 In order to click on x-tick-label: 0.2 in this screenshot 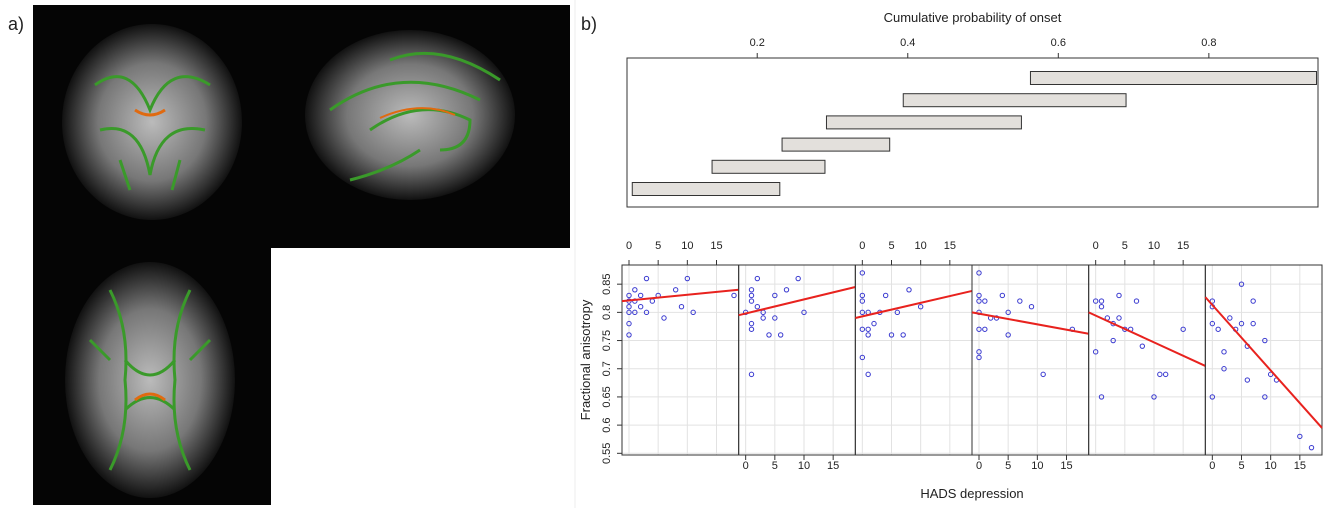, I will do `click(757, 43)`.